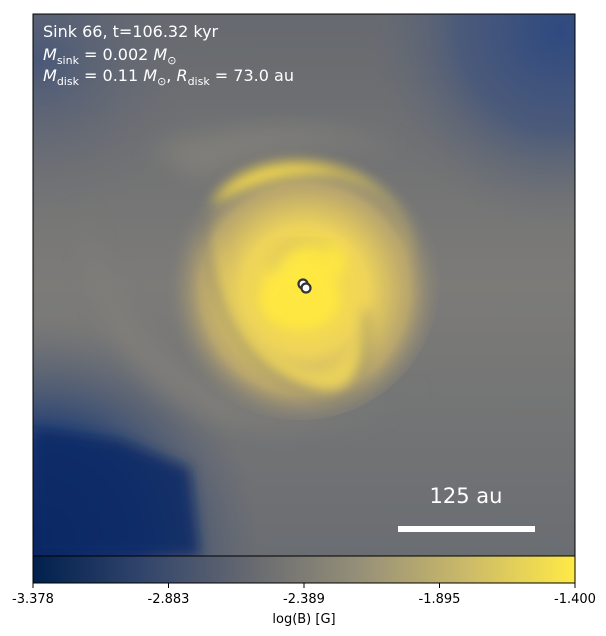  What do you see at coordinates (303, 619) in the screenshot?
I see `colorbar-label: log(B) [G]` at bounding box center [303, 619].